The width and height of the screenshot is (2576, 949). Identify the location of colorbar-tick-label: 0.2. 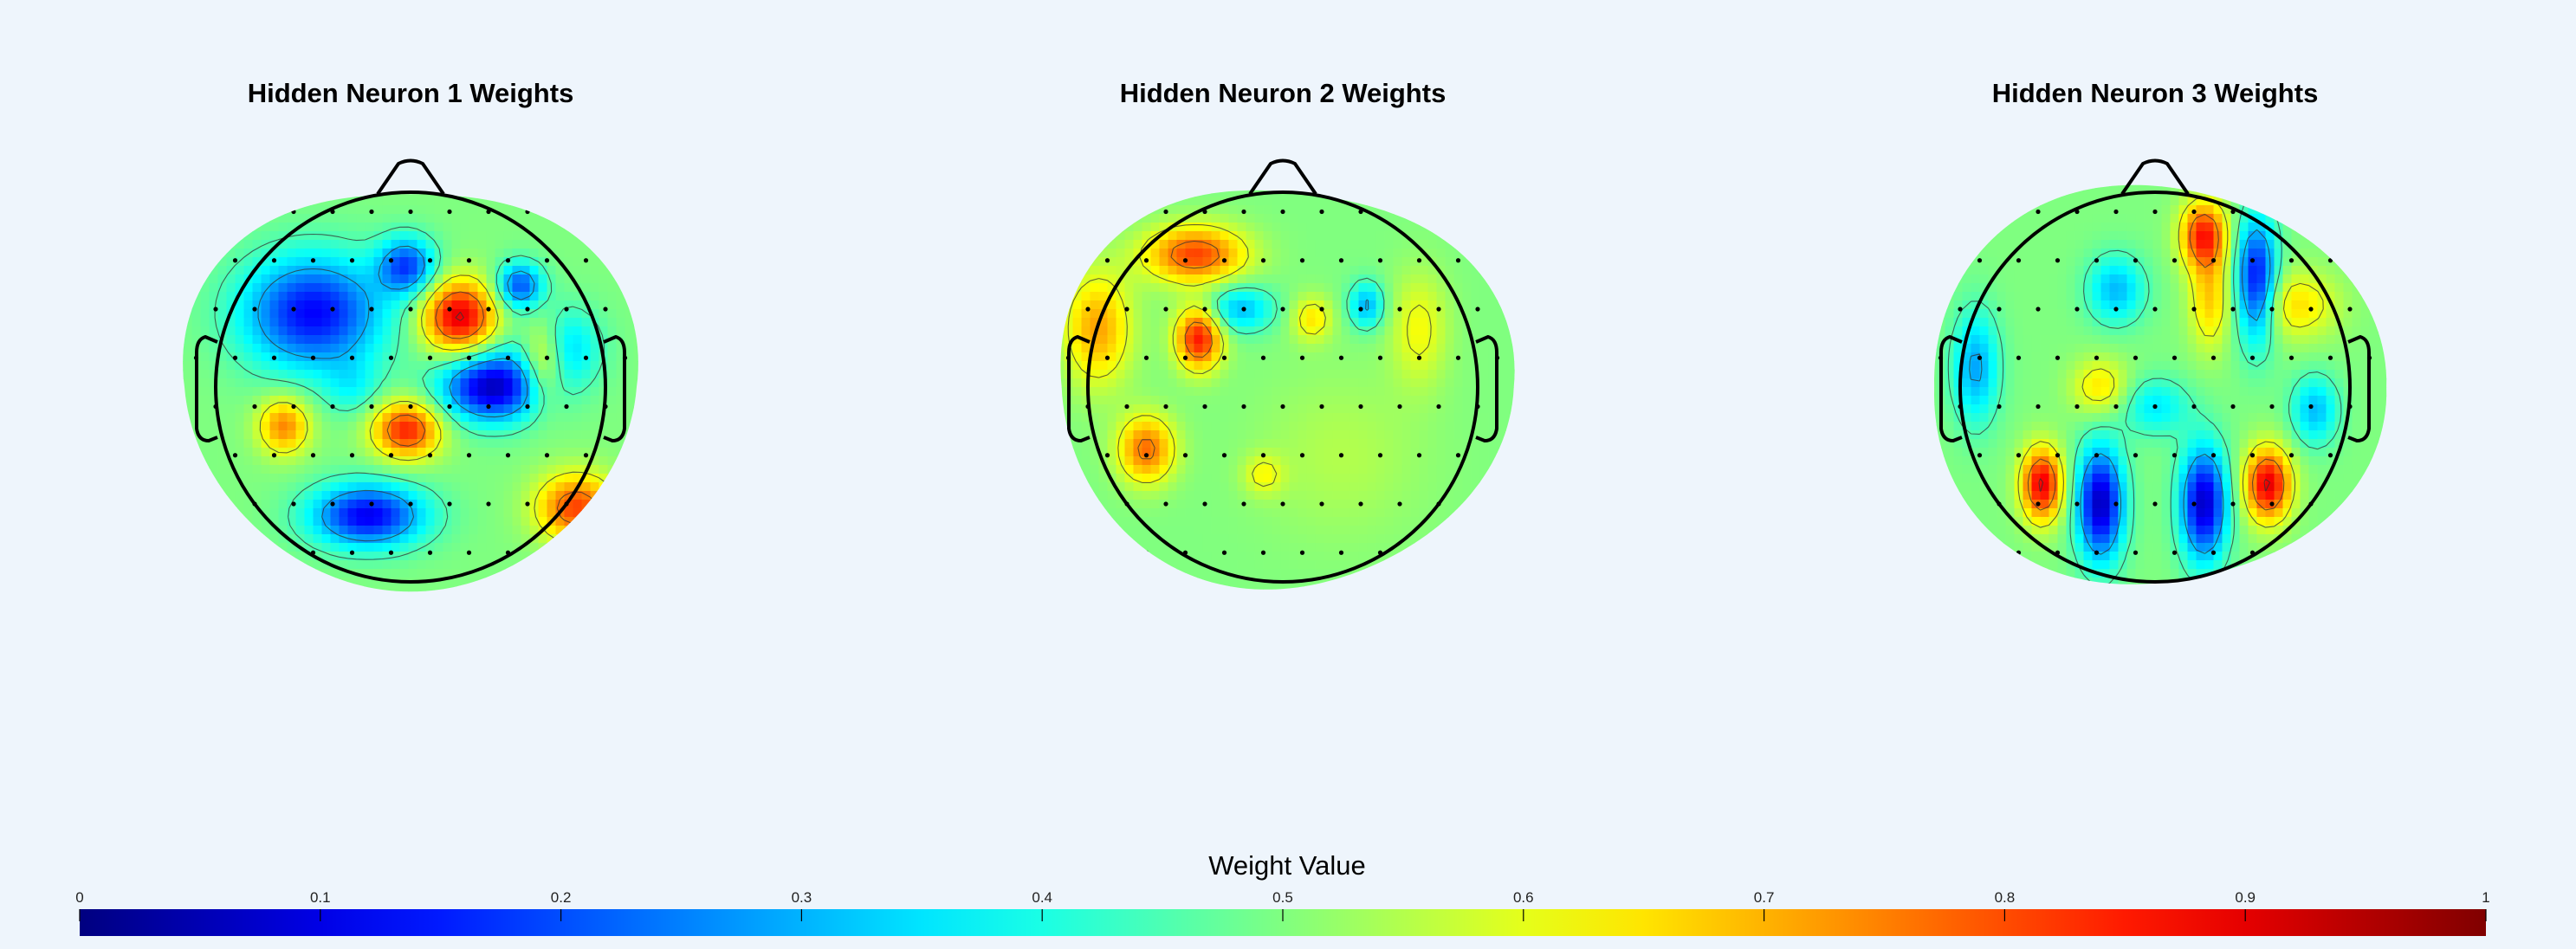
(561, 898).